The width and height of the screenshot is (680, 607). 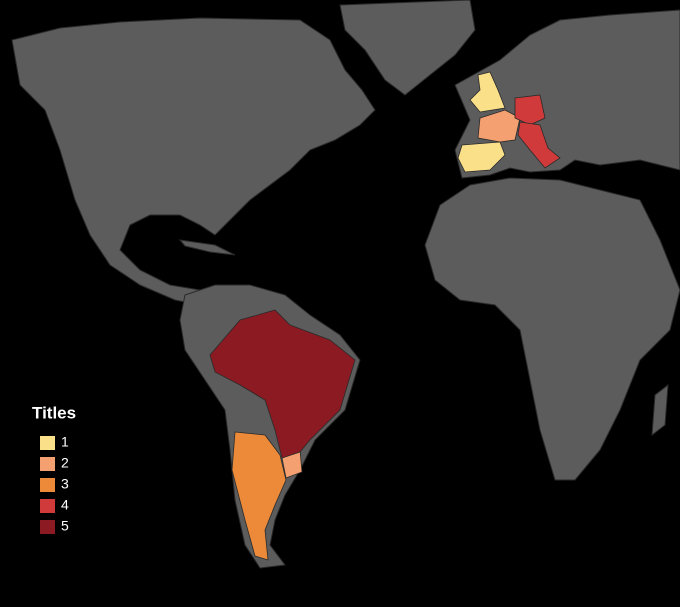 I want to click on legend-title: Titles, so click(x=54, y=412).